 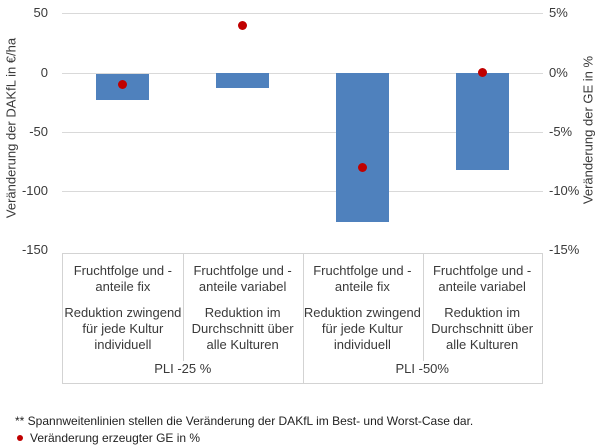 I want to click on left-tick-label: -150, so click(x=34, y=250).